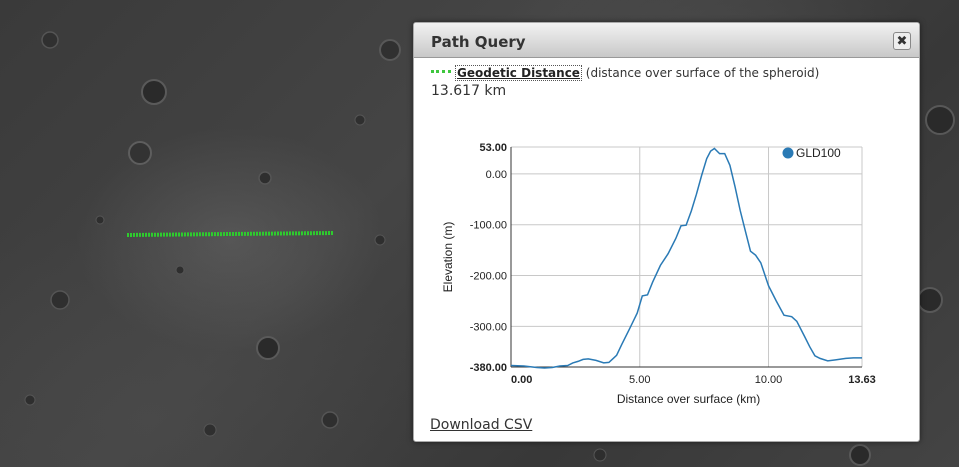  Describe the element at coordinates (788, 153) in the screenshot. I see `legend-marker` at that location.